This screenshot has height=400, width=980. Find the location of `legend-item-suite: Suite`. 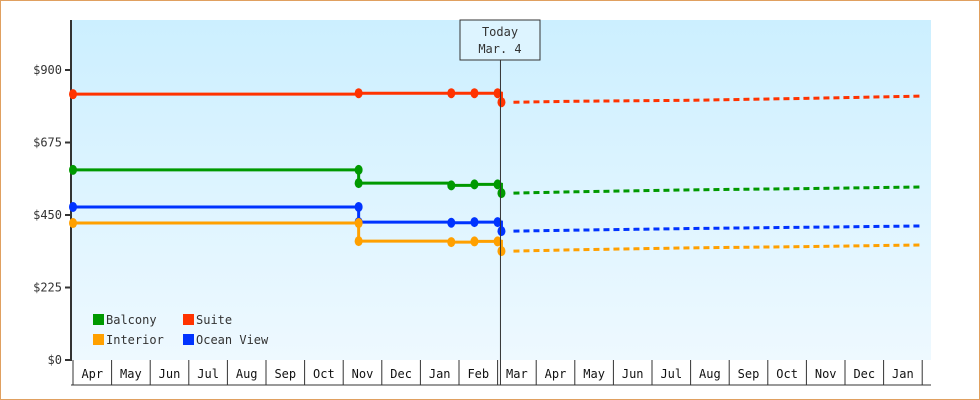

legend-item-suite: Suite is located at coordinates (207, 320).